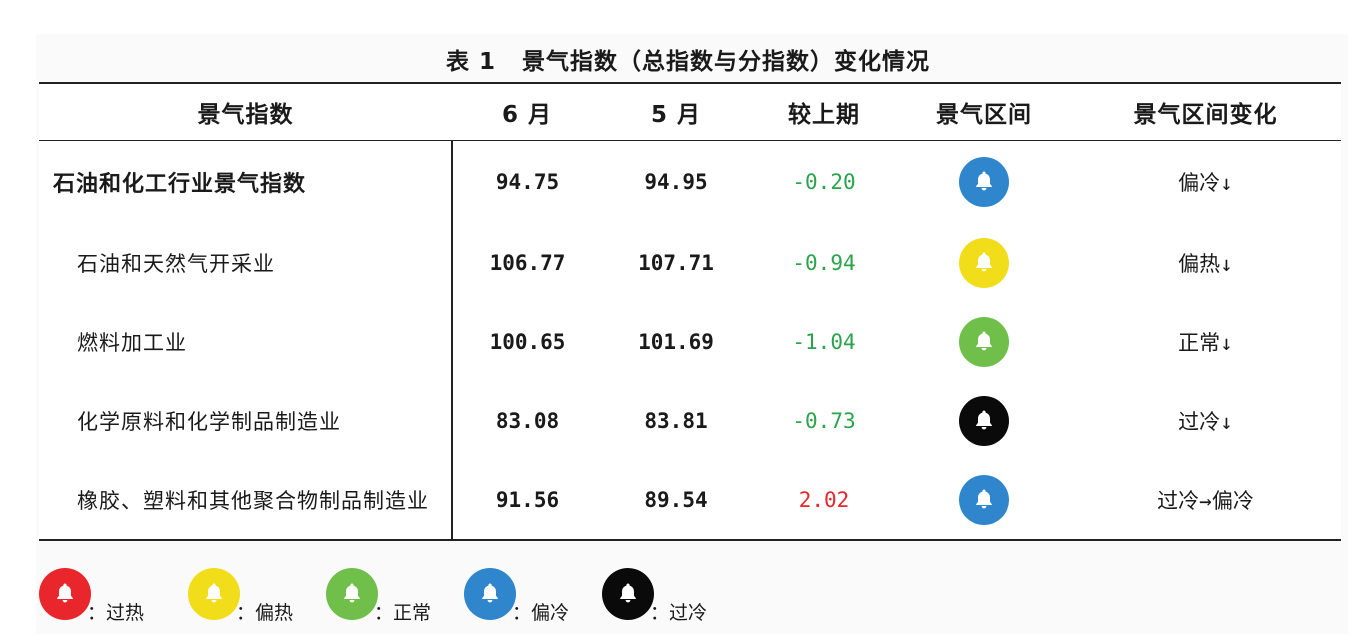  Describe the element at coordinates (246, 420) in the screenshot. I see `row-name: 化学原料和化学制品制造业` at that location.